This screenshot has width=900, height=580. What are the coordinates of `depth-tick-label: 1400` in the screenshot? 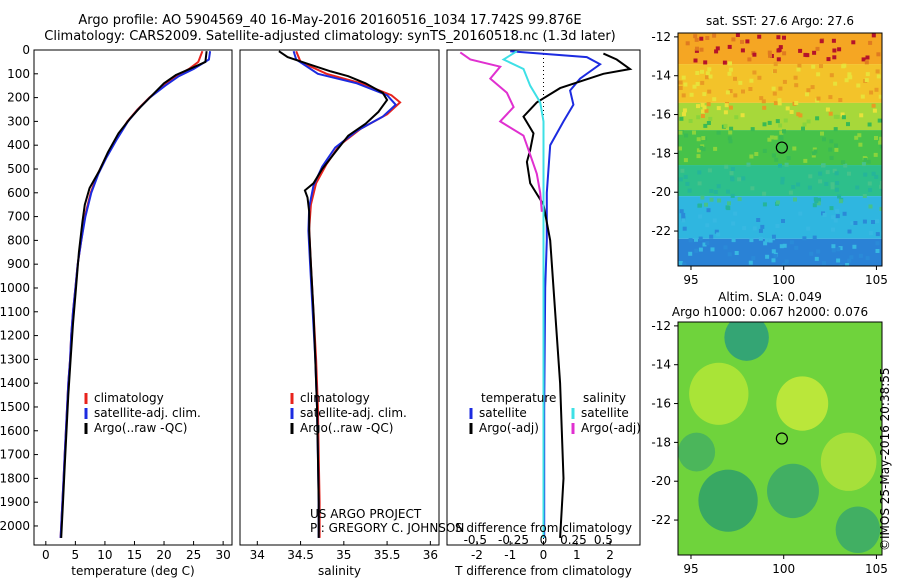 It's located at (15, 383).